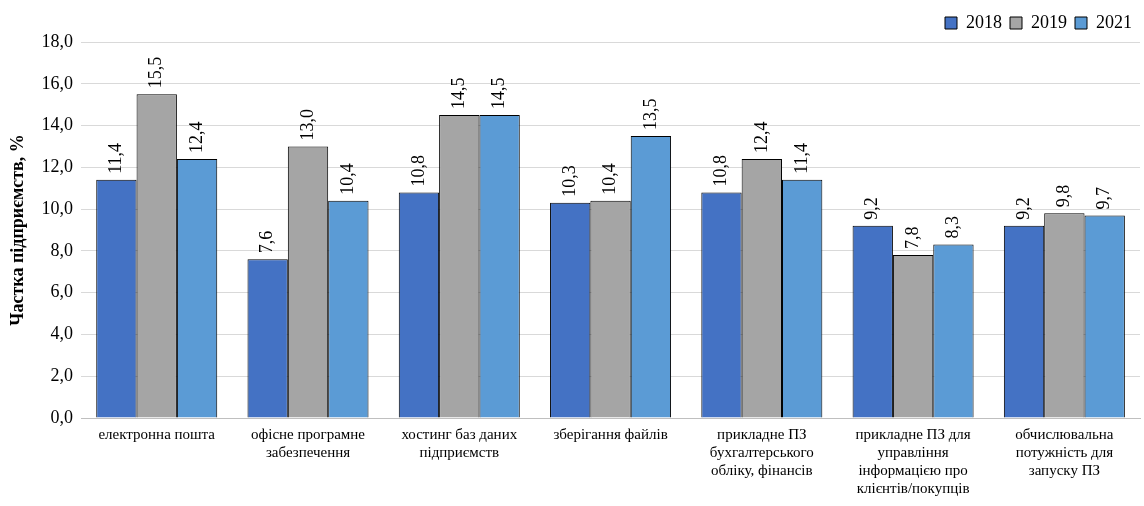  Describe the element at coordinates (266, 242) in the screenshot. I see `data-label: 7,6` at that location.